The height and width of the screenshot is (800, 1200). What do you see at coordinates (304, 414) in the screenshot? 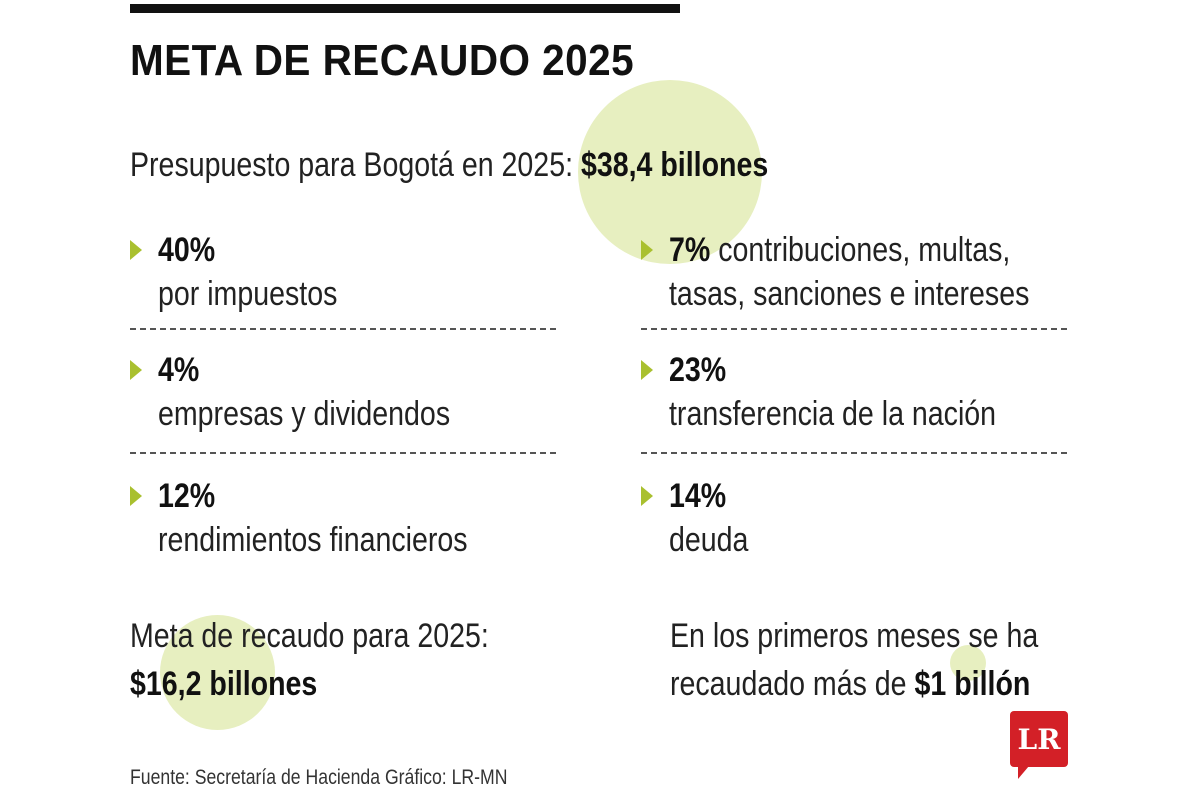
I see `item-description: empresas y dividendos` at bounding box center [304, 414].